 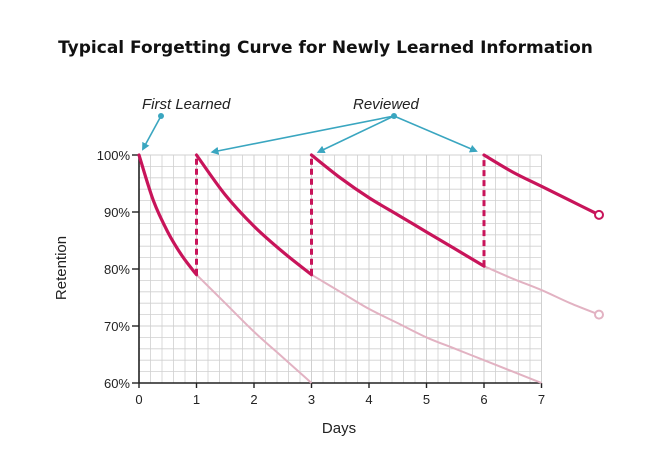 I want to click on annotation-reviewed: Reviewed, so click(x=386, y=104).